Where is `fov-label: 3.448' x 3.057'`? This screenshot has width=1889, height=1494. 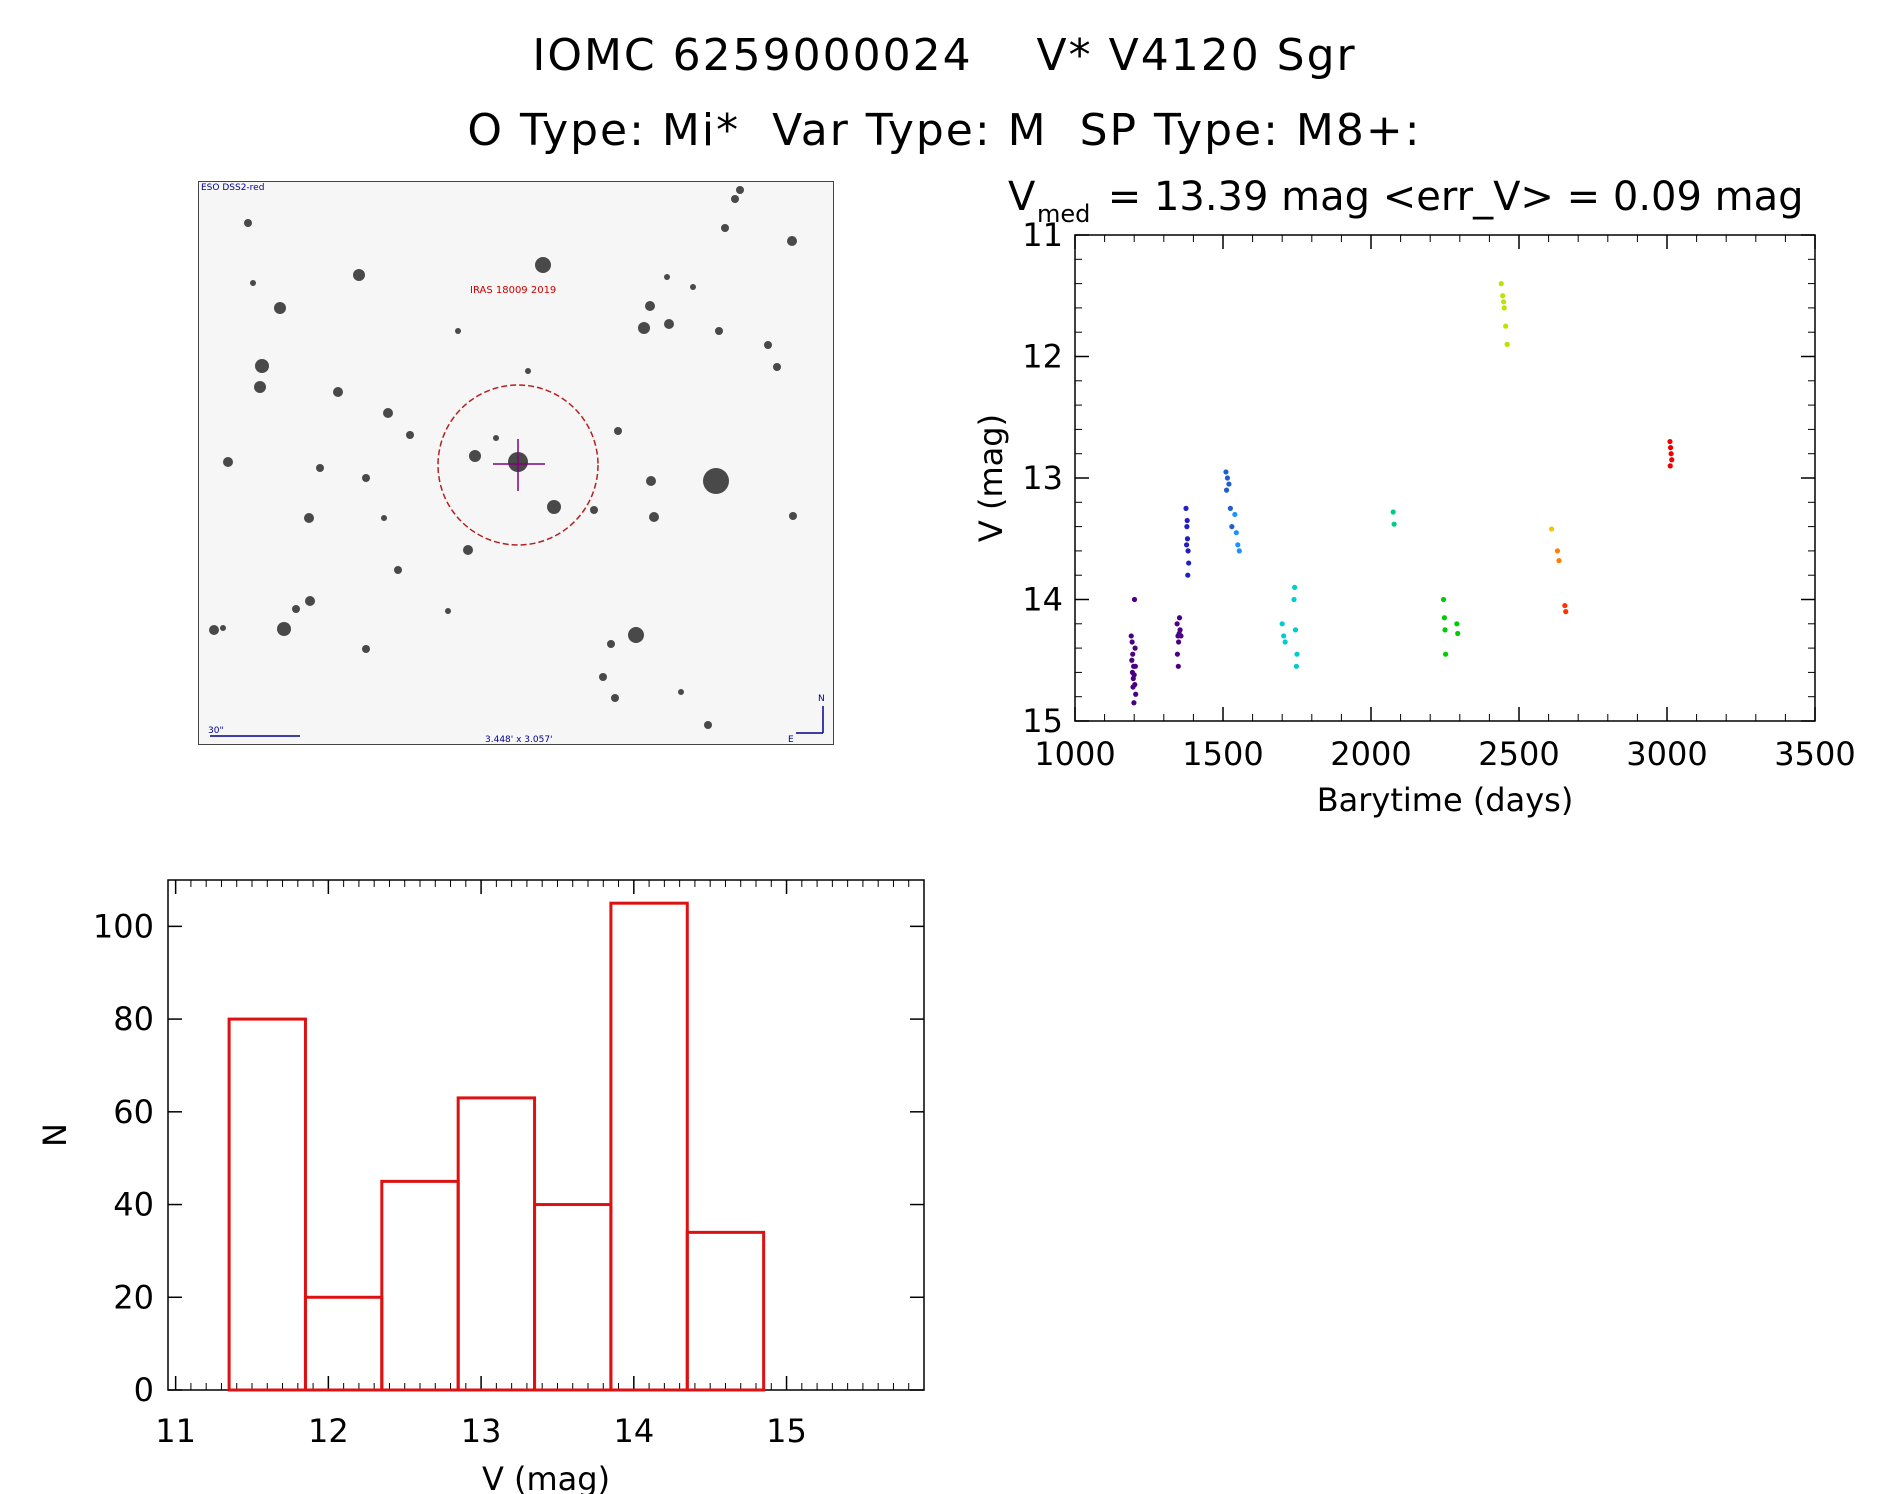 fov-label: 3.448' x 3.057' is located at coordinates (519, 740).